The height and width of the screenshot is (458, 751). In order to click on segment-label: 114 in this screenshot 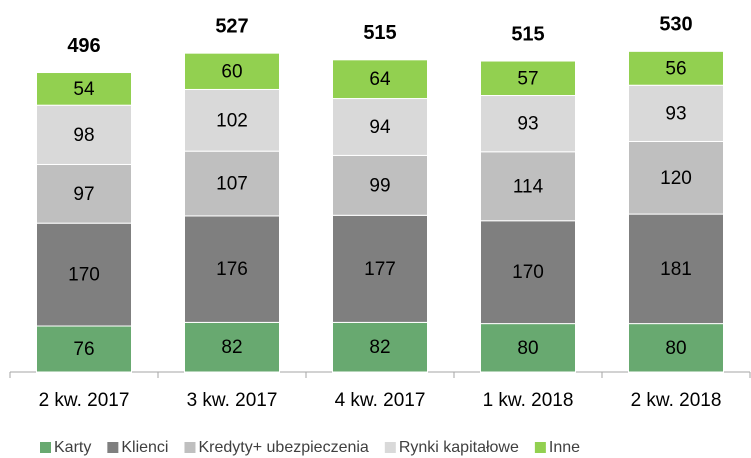, I will do `click(528, 186)`.